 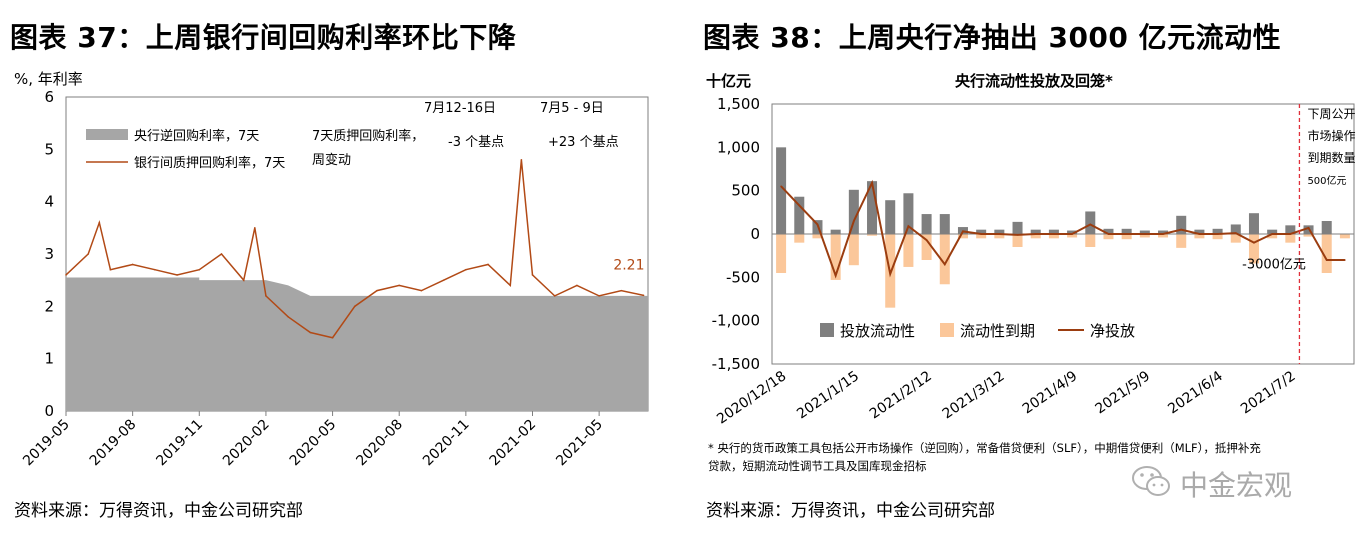 What do you see at coordinates (974, 395) in the screenshot?
I see `right-x-tick: 2021/3/12` at bounding box center [974, 395].